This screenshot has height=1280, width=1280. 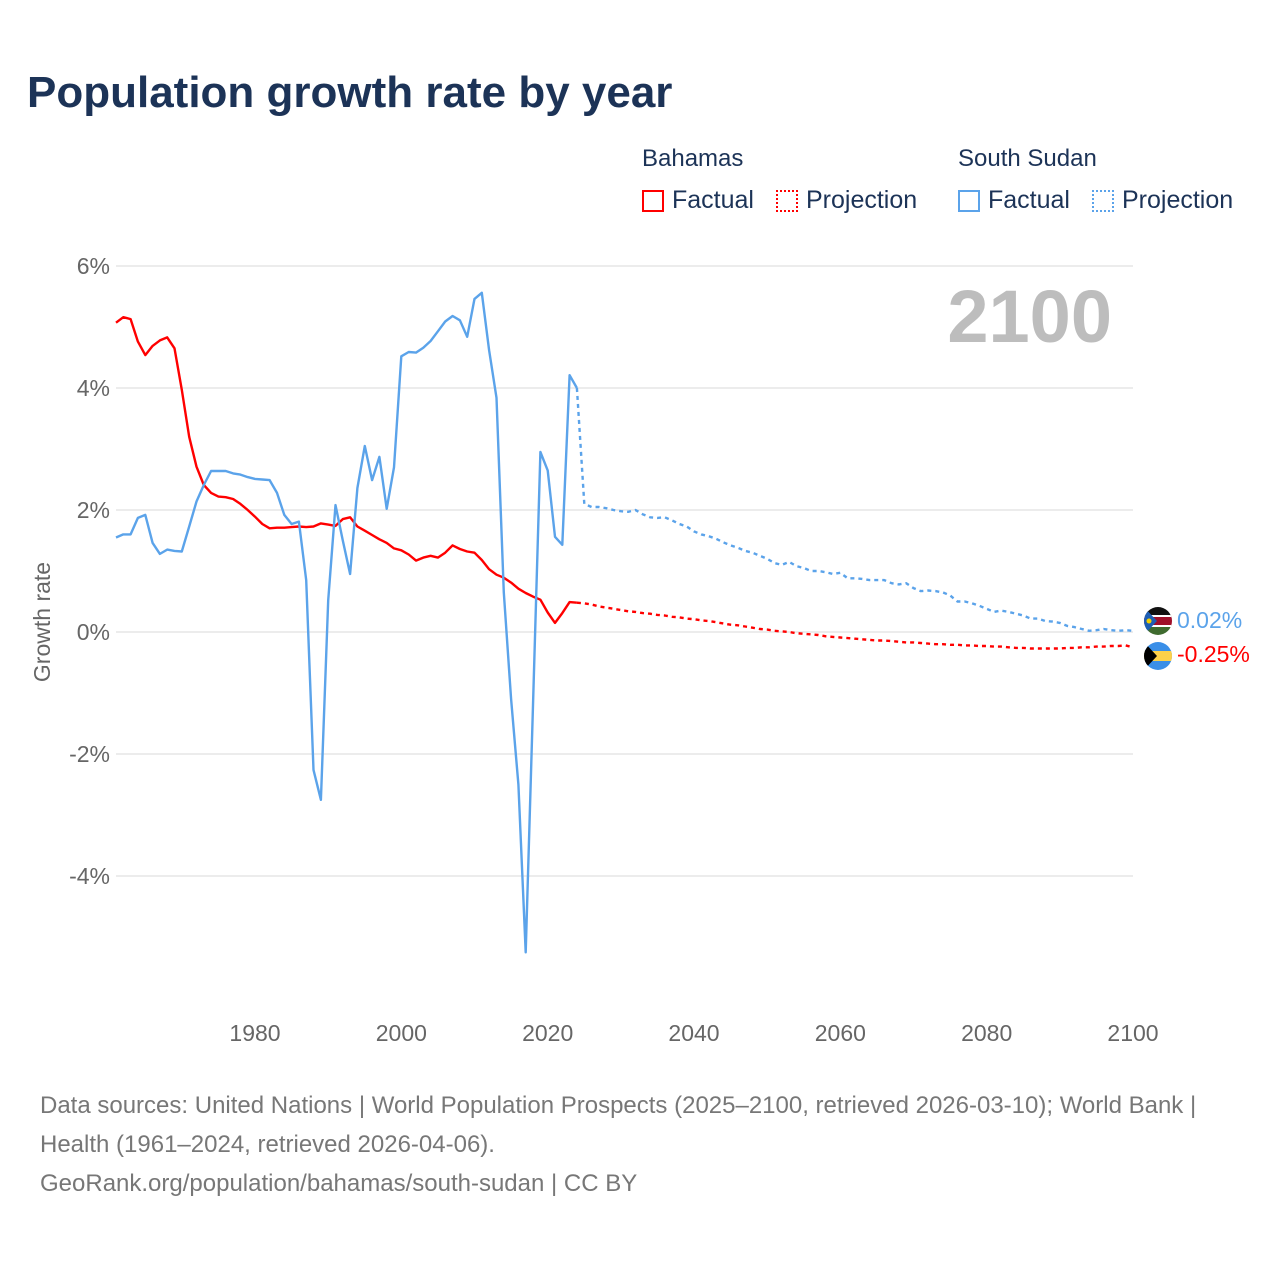 I want to click on x-tick-label: 2020, so click(x=547, y=1033).